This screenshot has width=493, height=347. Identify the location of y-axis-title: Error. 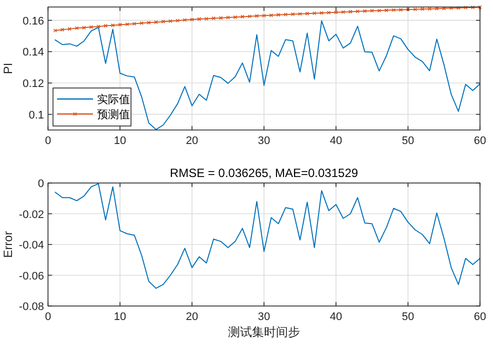
(8, 244).